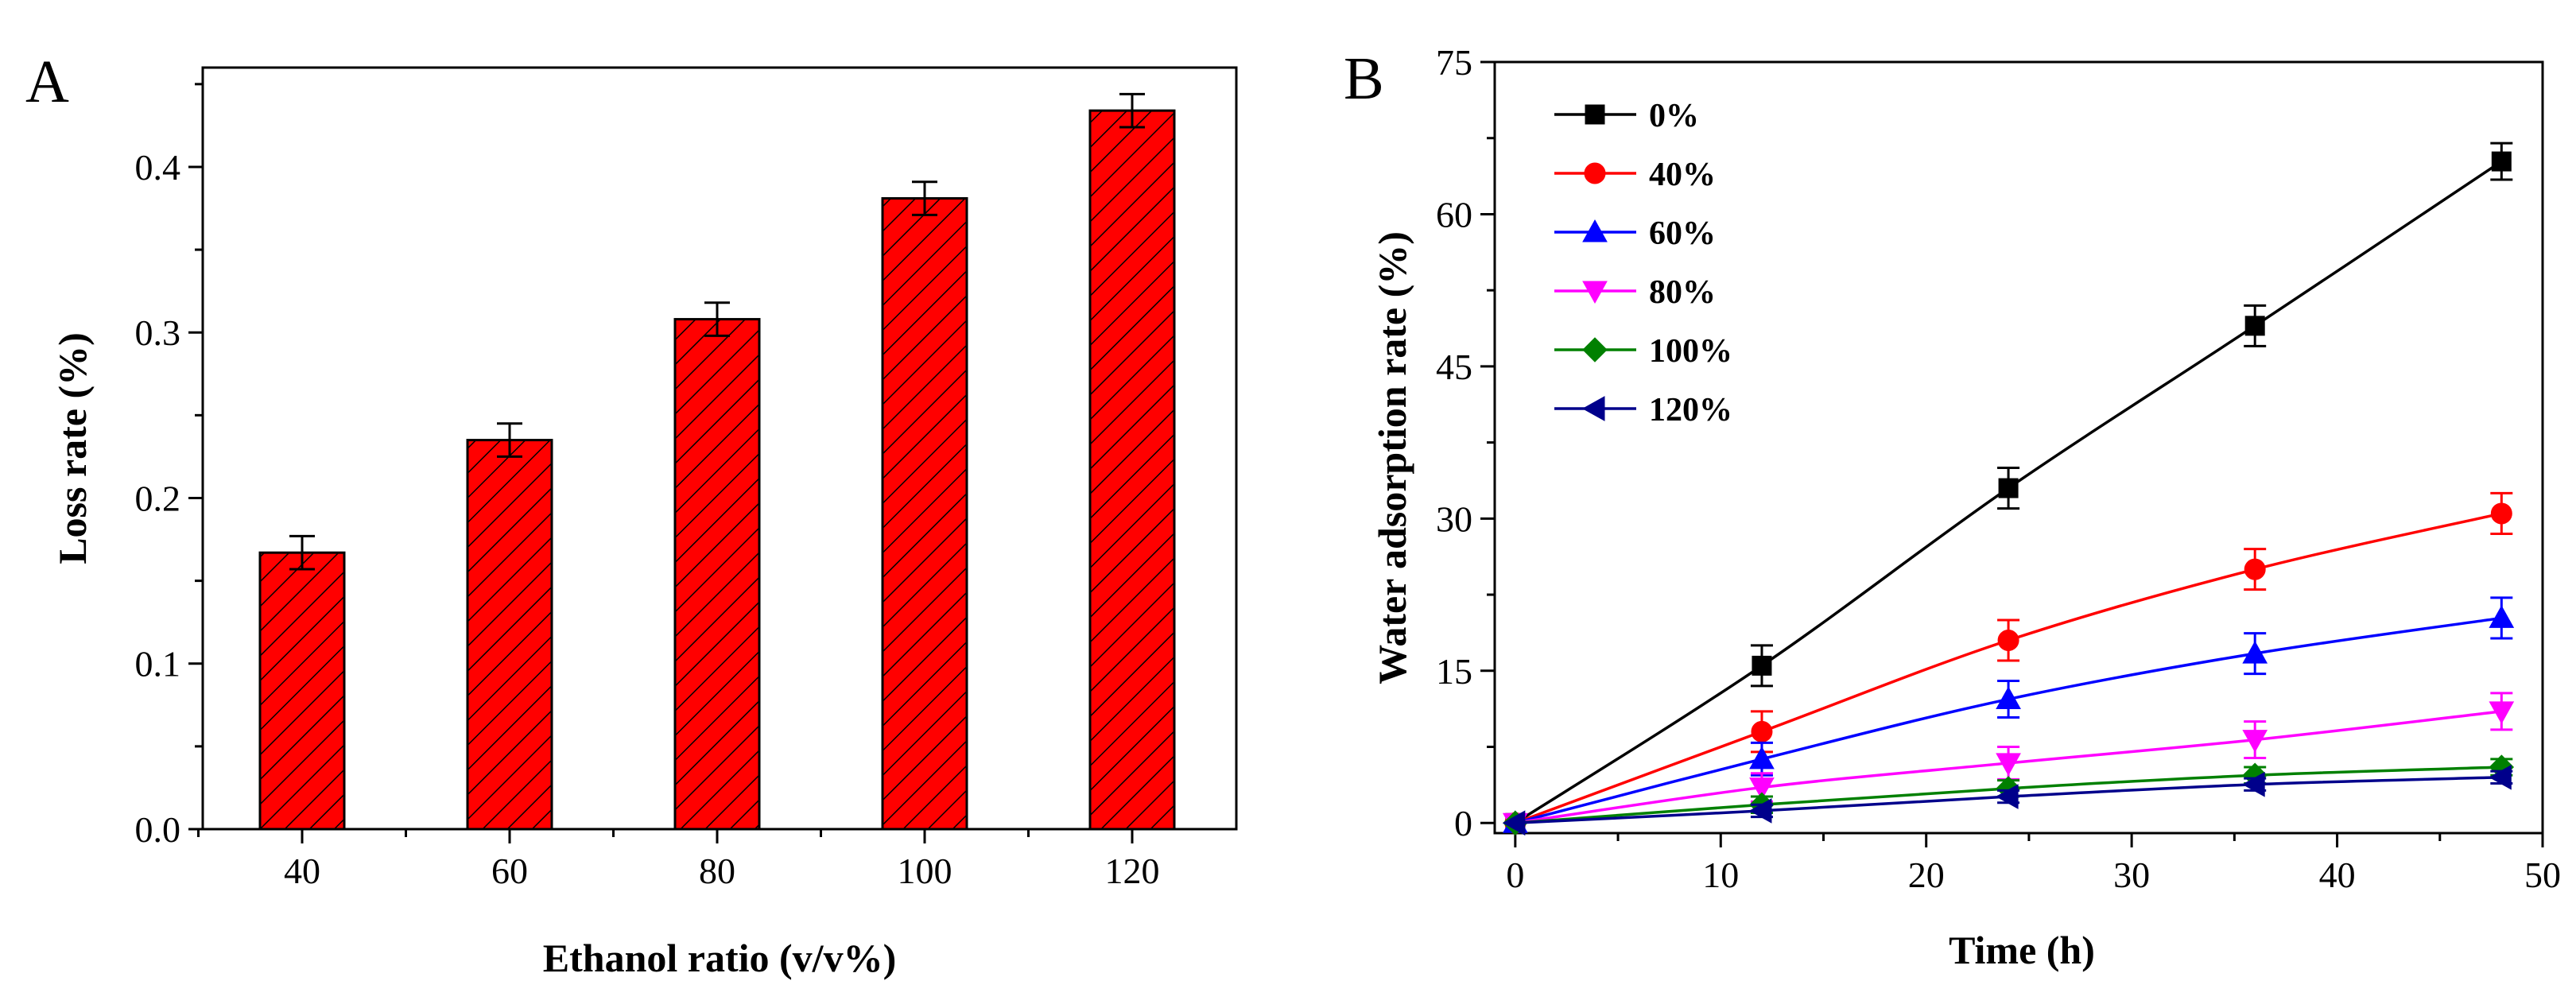 Image resolution: width=2576 pixels, height=1008 pixels. Describe the element at coordinates (679, 860) in the screenshot. I see `chart-a-x-ticks: 40 60 80 100 120` at that location.